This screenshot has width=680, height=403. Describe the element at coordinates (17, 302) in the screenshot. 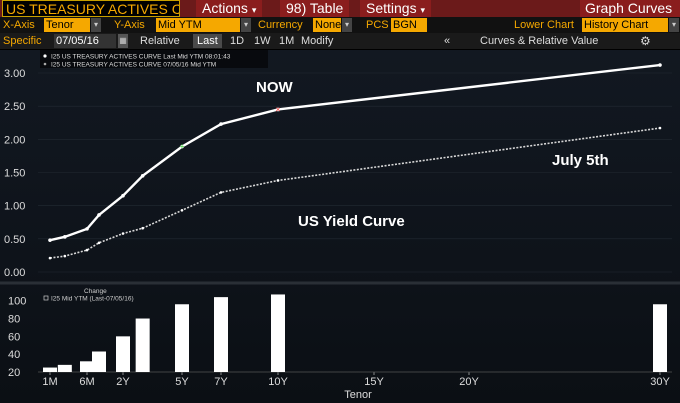

I see `y-tick-label: 100` at that location.